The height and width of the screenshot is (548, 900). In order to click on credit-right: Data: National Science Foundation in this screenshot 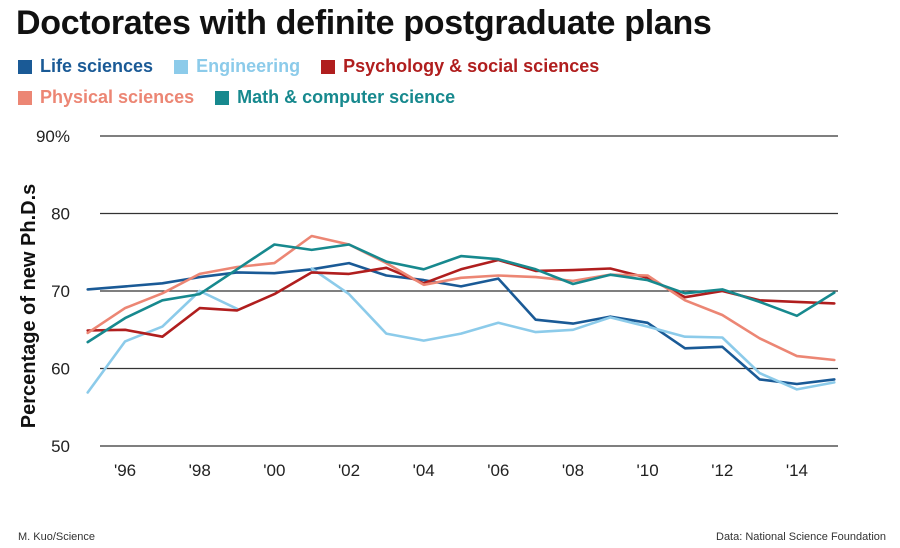, I will do `click(801, 537)`.